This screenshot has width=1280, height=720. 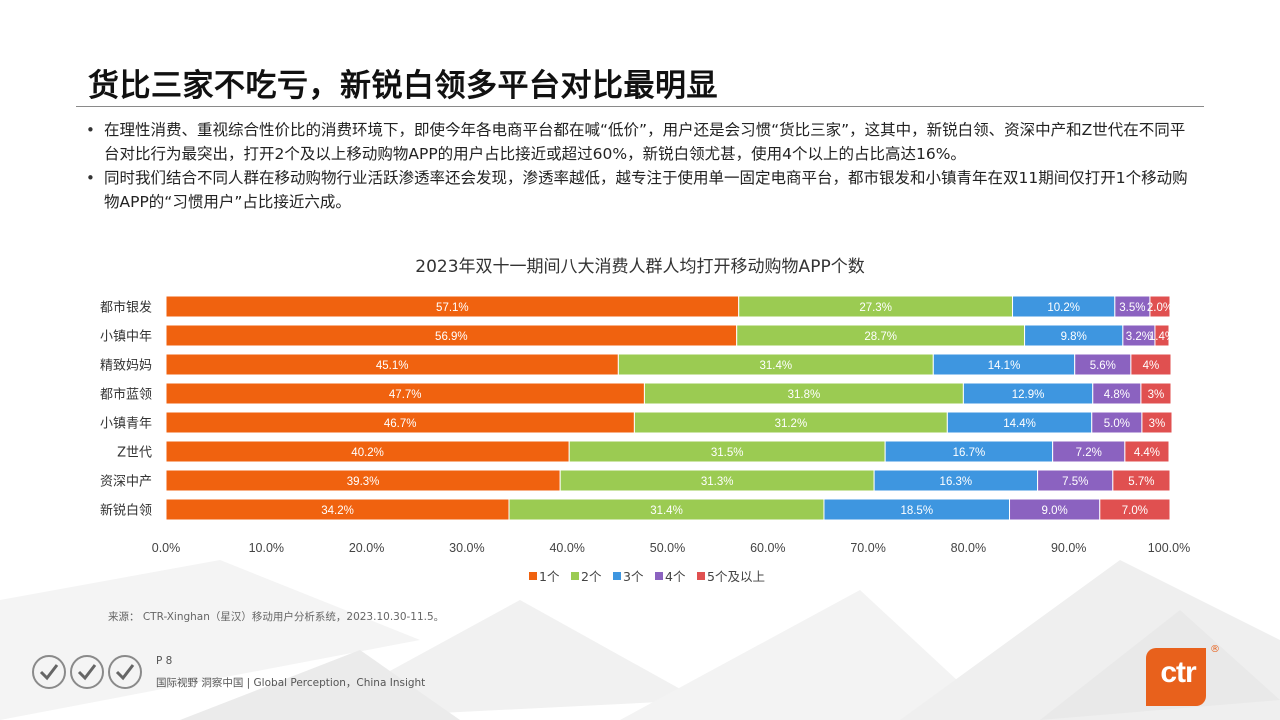 What do you see at coordinates (1139, 337) in the screenshot?
I see `data-label: 3.2%` at bounding box center [1139, 337].